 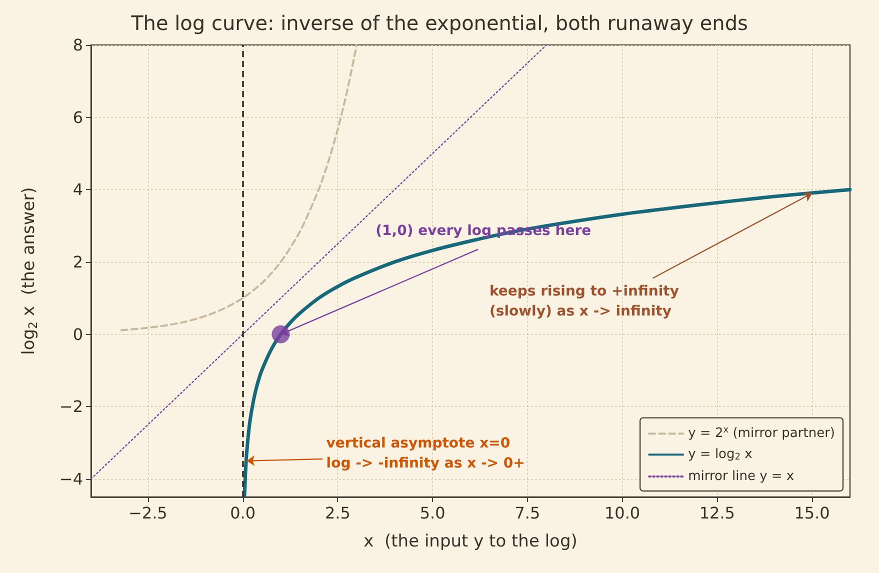 I want to click on x-tick-label: 12.5, so click(x=717, y=513).